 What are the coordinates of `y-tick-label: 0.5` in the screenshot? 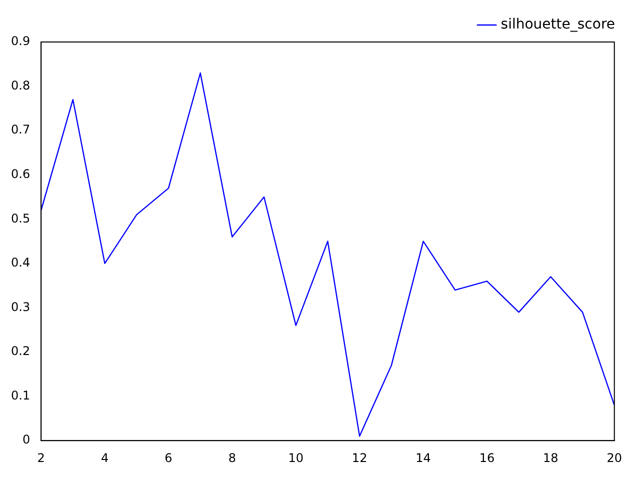 It's located at (20, 218).